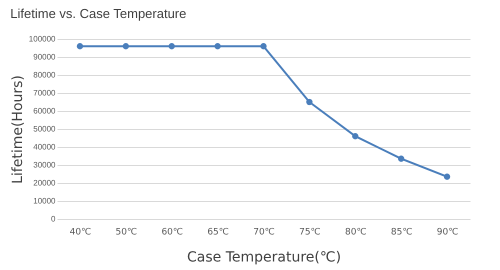 The image size is (500, 270). I want to click on x-tick-label: 70℃, so click(264, 233).